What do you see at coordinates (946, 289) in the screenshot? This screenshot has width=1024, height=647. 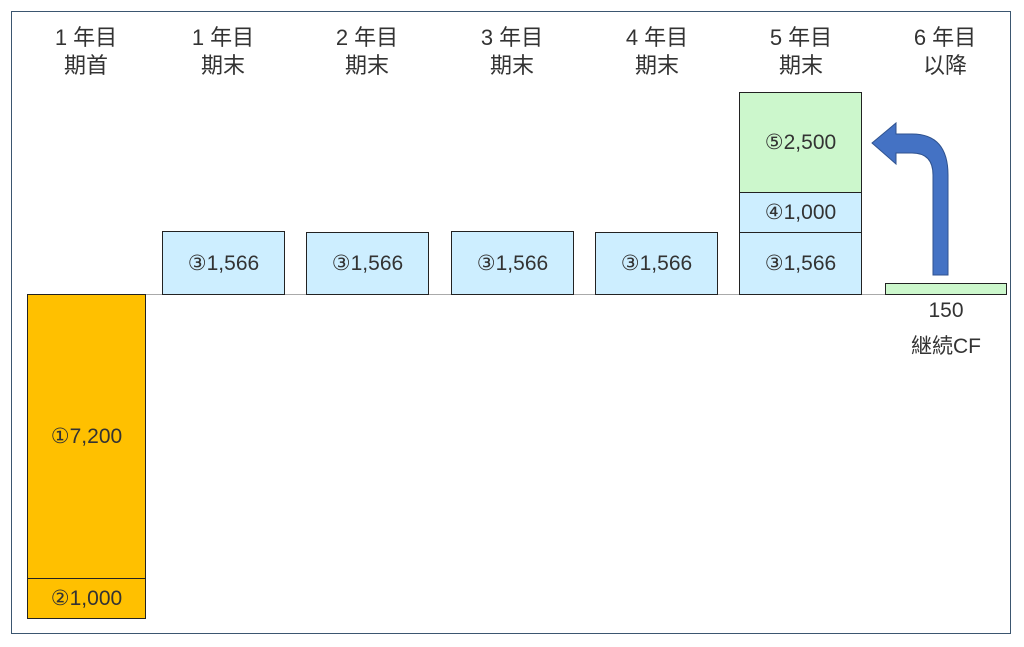 I see `bar-continuing-cf` at bounding box center [946, 289].